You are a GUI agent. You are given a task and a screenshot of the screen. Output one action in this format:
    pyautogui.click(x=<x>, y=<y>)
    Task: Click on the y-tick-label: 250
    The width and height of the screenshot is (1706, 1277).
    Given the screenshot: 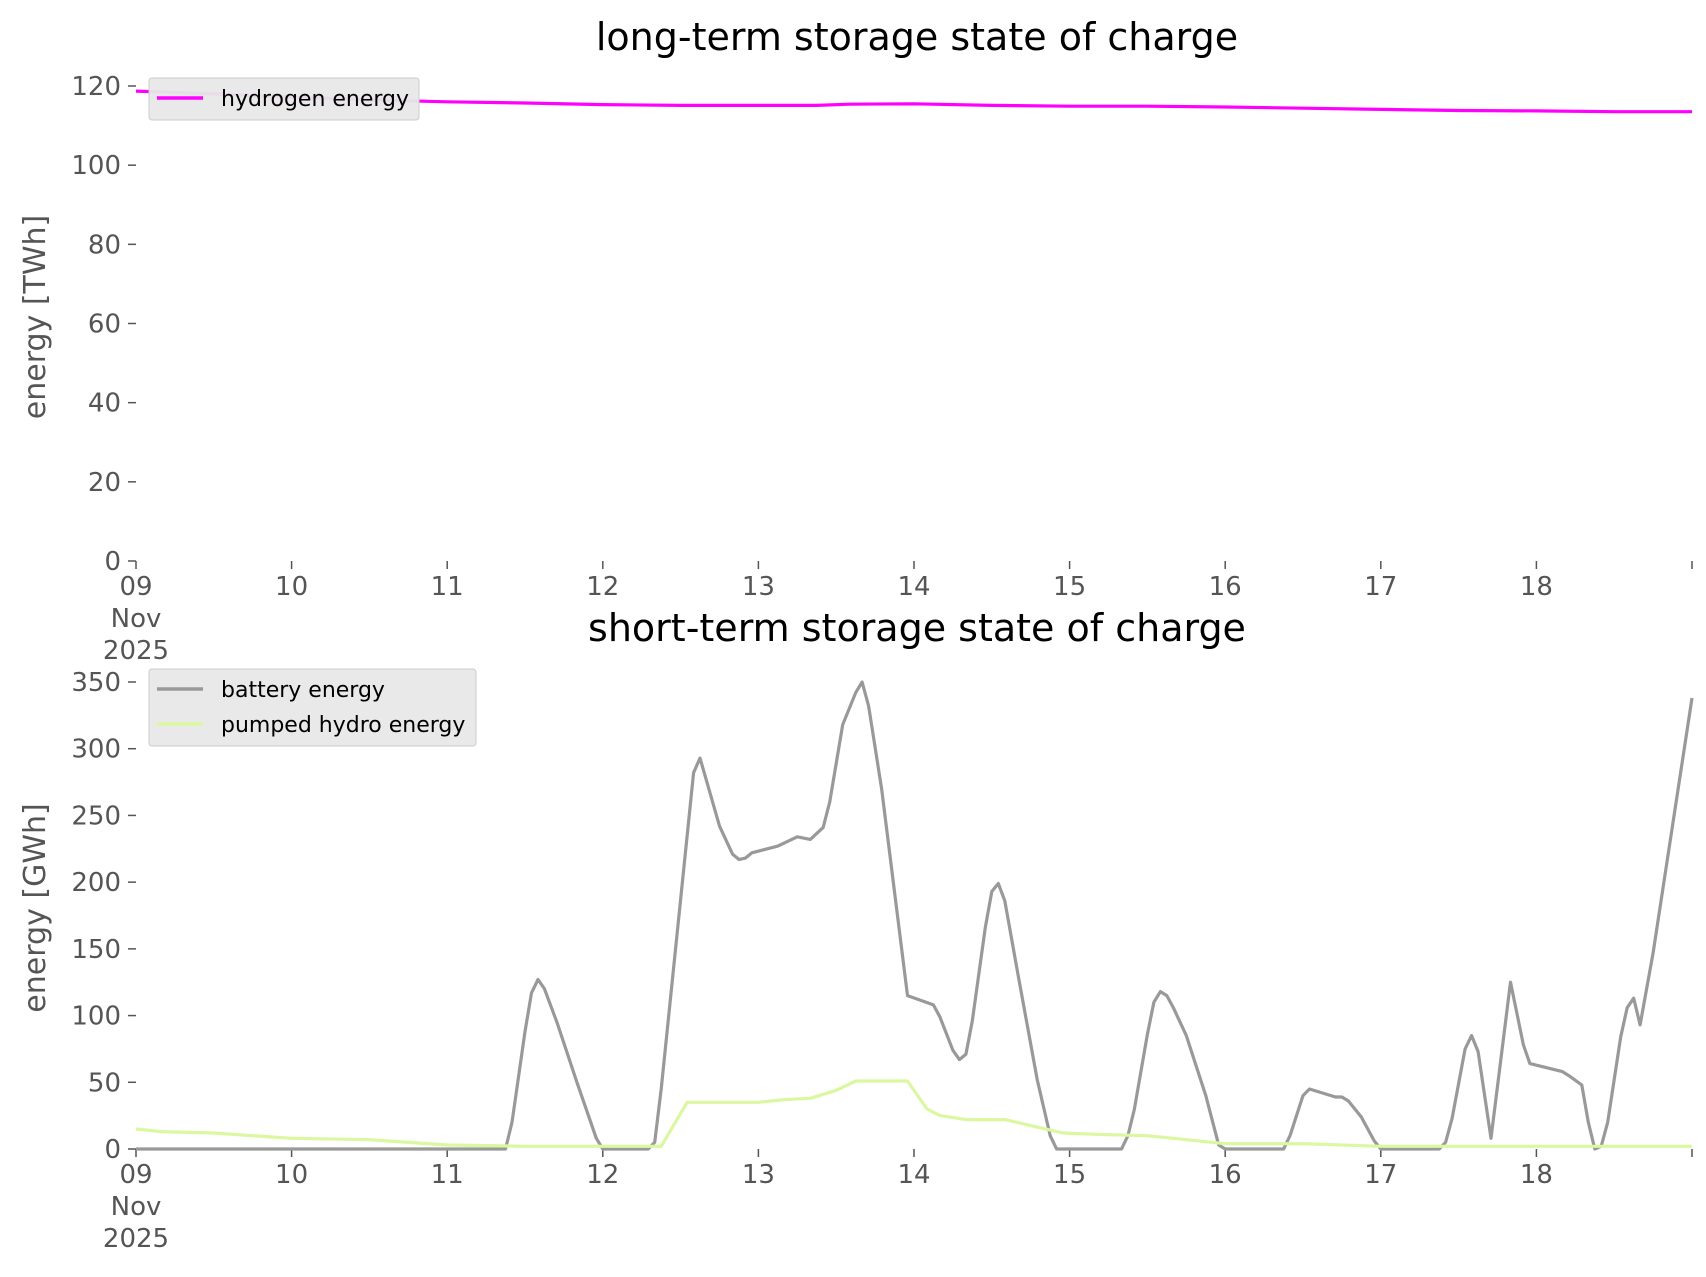 What is the action you would take?
    pyautogui.click(x=96, y=816)
    